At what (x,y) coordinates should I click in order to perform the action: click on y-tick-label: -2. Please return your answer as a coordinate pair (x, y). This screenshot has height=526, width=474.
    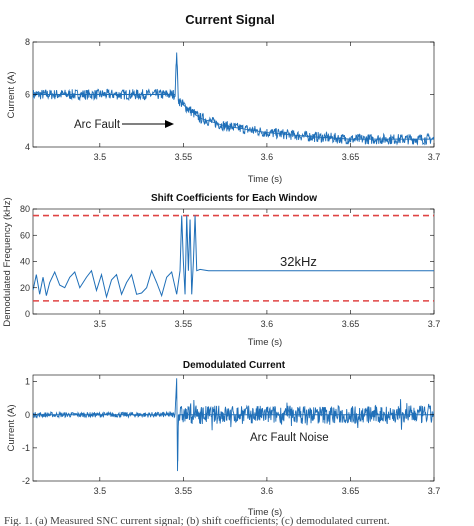
    Looking at the image, I should click on (26, 481).